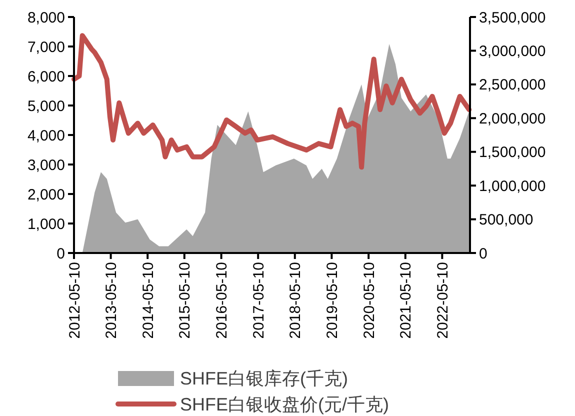 This screenshot has height=416, width=575. I want to click on x-tick-label: 2022-05-10, so click(443, 300).